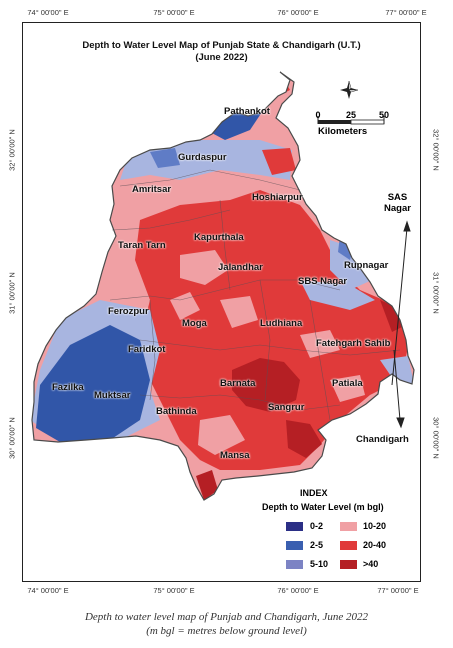 This screenshot has height=648, width=453. Describe the element at coordinates (174, 12) in the screenshot. I see `longitude-tick-top-75: 75° 00'00" E` at that location.